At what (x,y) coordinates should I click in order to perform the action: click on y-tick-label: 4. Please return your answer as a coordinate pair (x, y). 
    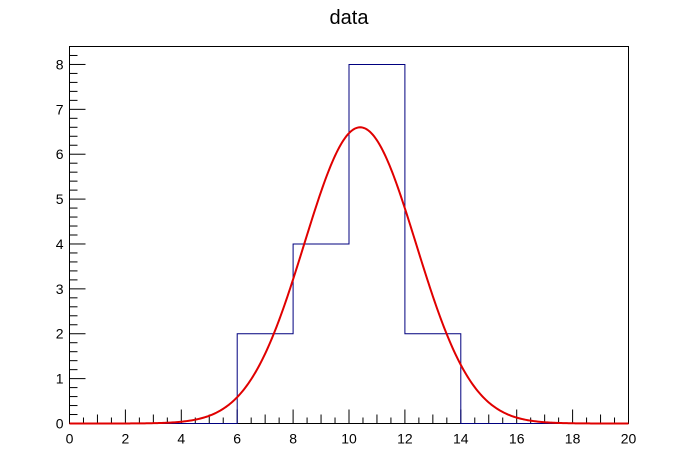
    Looking at the image, I should click on (60, 244).